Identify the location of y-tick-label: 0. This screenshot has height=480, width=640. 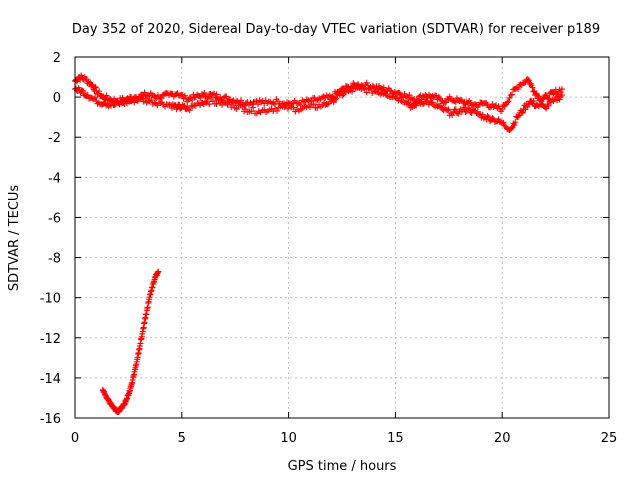
(57, 98).